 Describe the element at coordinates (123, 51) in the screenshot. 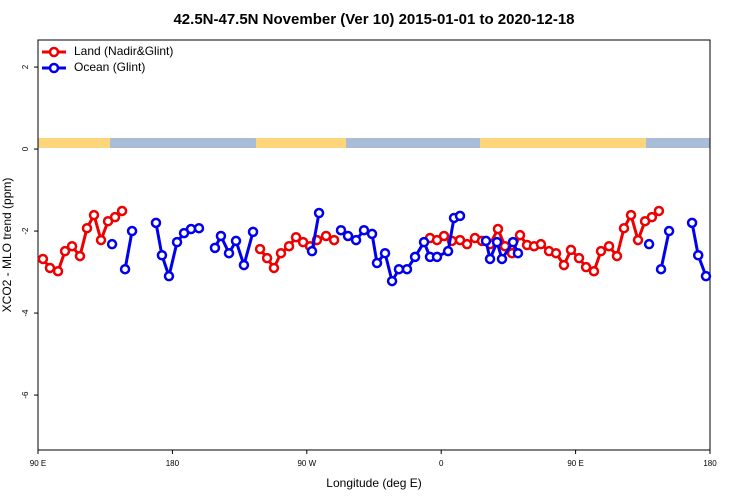

I see `legend-label: Land (Nadir&Glint)` at that location.